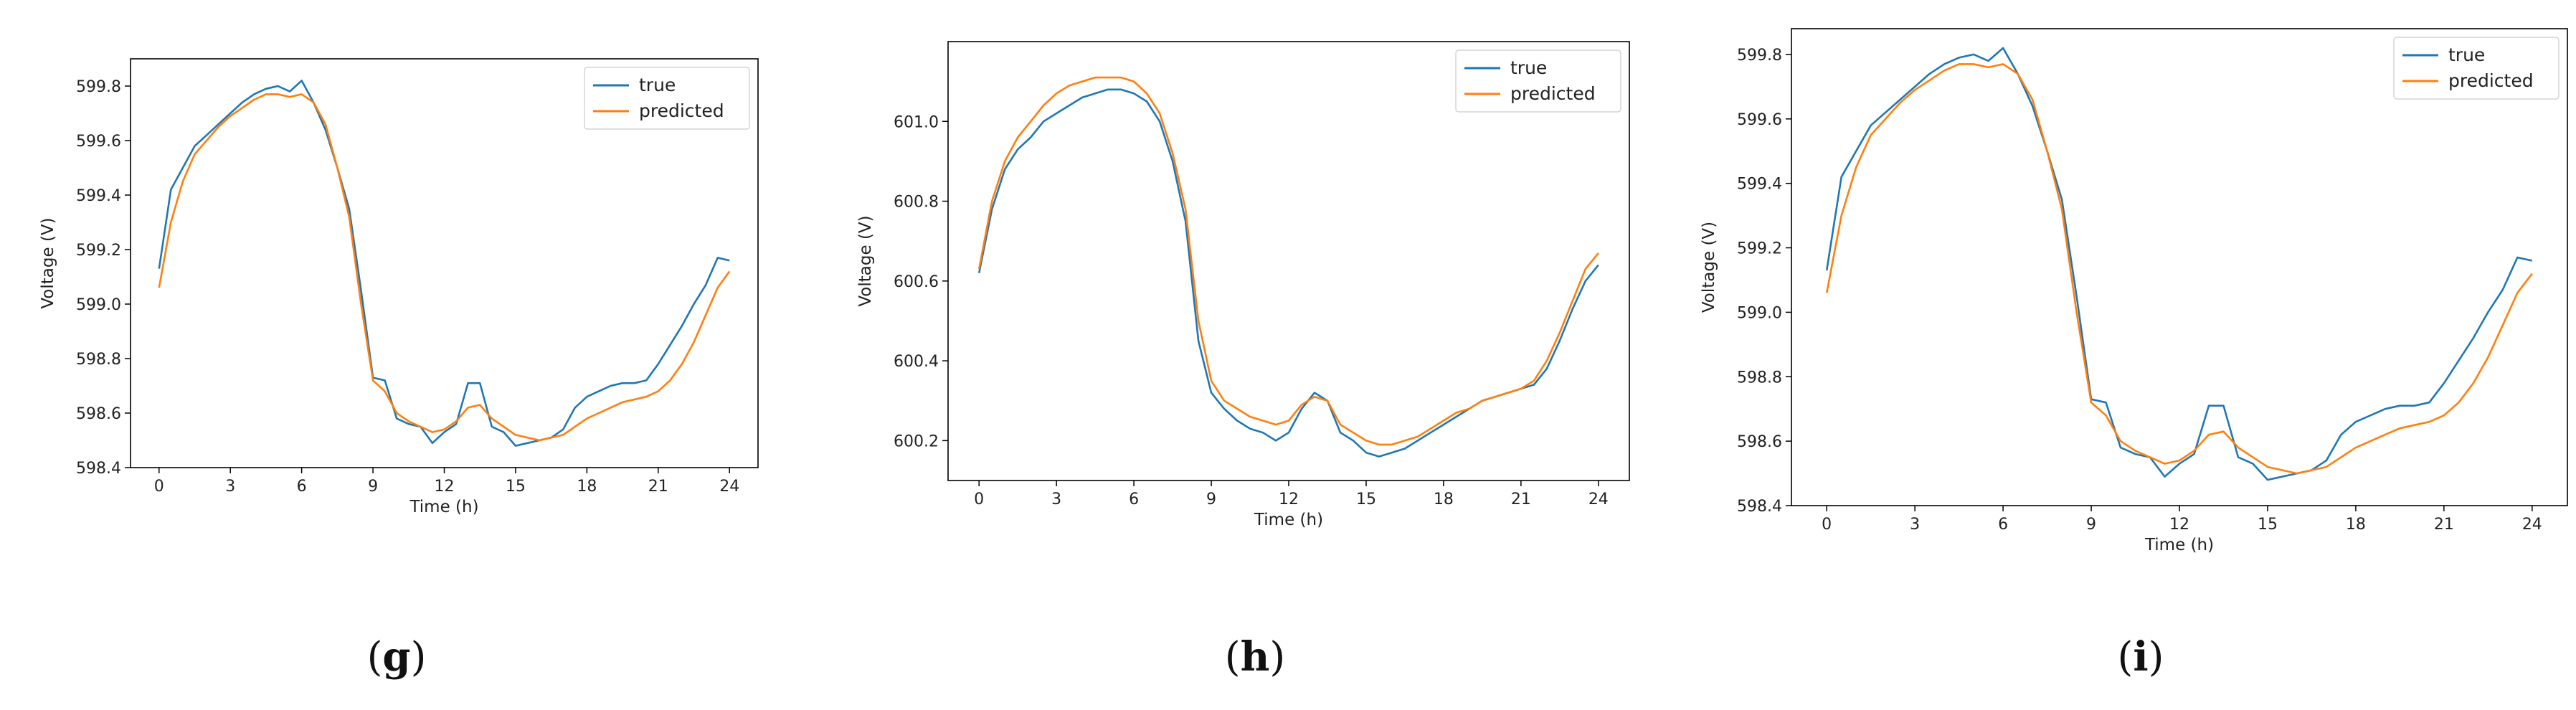 The height and width of the screenshot is (710, 2576). I want to click on panel-label: (i), so click(2141, 657).